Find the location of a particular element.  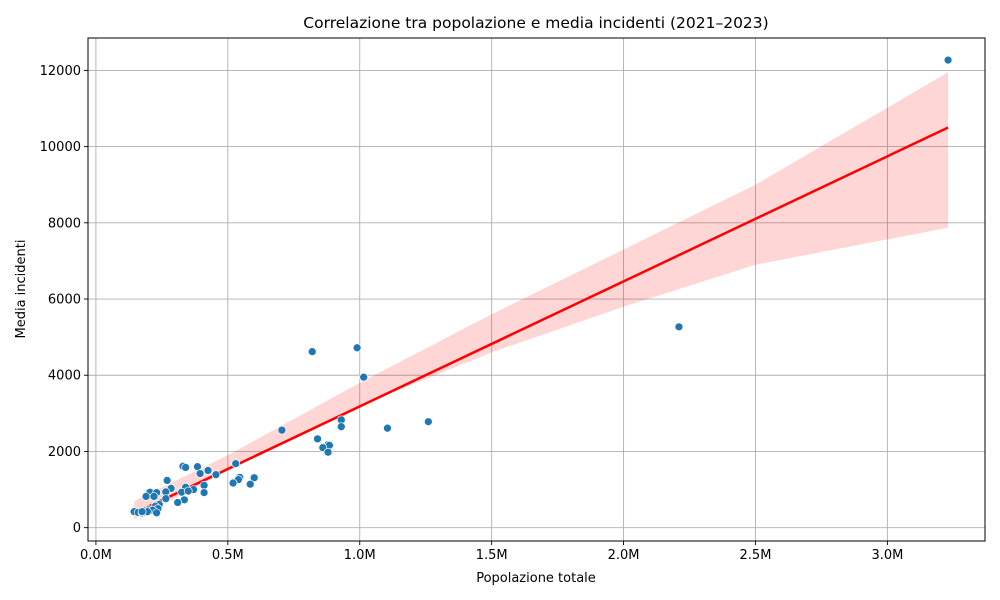

y-axis-ticks: 0 2000 4000 6000 8000 10000 12000 is located at coordinates (64, 300).